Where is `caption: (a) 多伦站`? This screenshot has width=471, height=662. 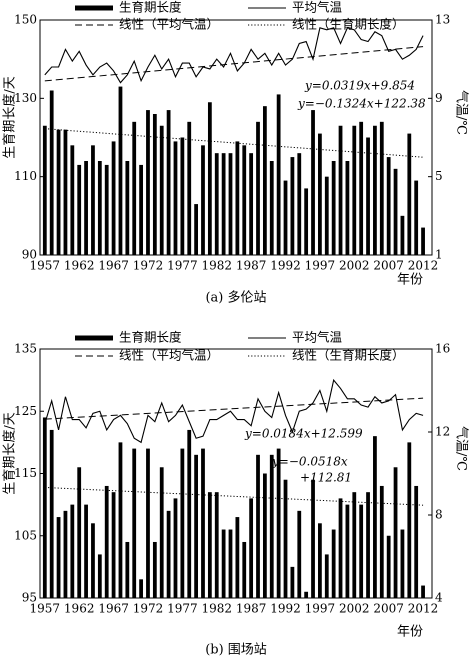
caption: (a) 多伦站 is located at coordinates (235, 298).